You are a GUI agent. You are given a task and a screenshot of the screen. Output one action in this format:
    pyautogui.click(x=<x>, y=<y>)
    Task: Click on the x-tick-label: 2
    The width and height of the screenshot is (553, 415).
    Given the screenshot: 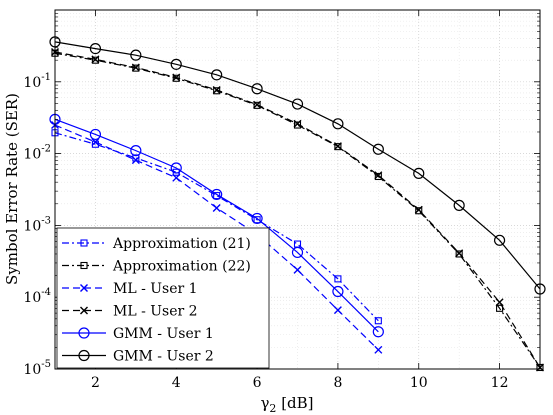 What is the action you would take?
    pyautogui.click(x=95, y=383)
    